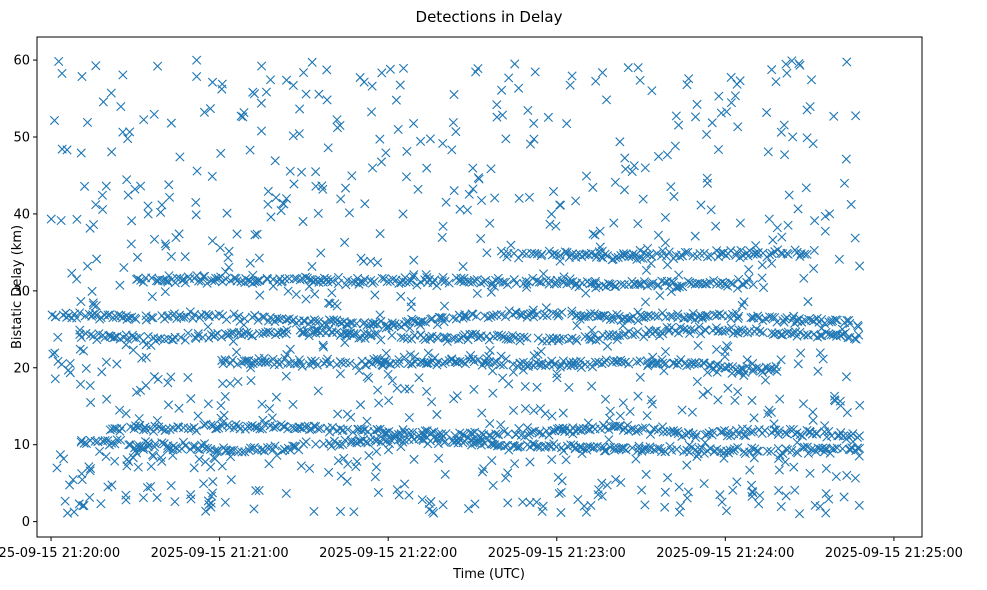  What do you see at coordinates (488, 574) in the screenshot?
I see `x-axis-title: Time (UTC)` at bounding box center [488, 574].